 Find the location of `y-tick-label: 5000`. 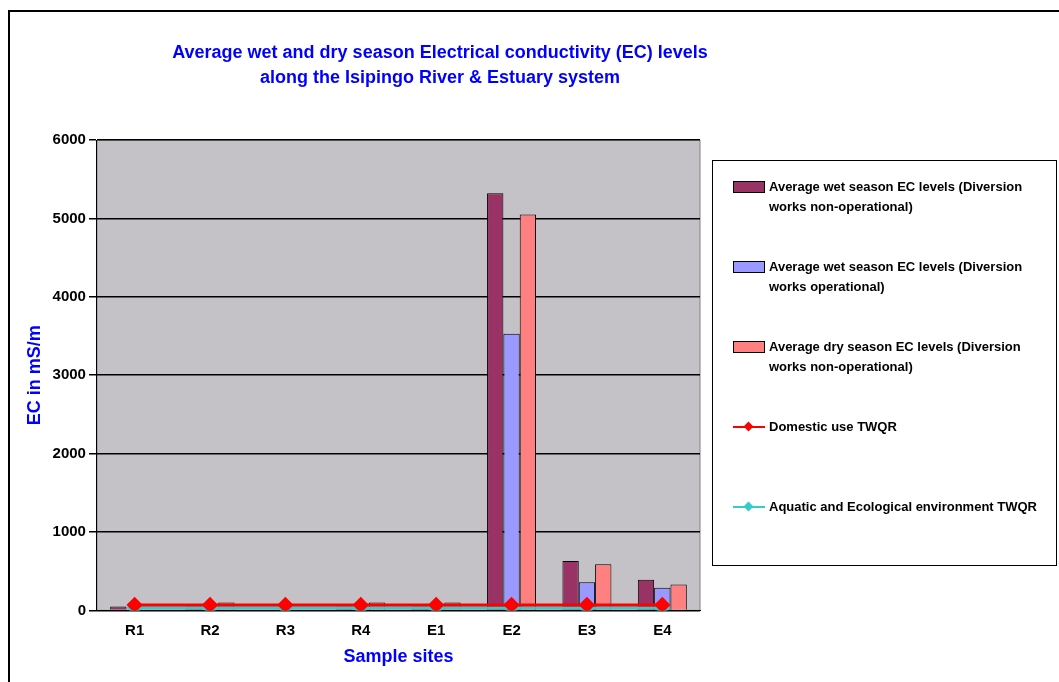

y-tick-label: 5000 is located at coordinates (69, 217).